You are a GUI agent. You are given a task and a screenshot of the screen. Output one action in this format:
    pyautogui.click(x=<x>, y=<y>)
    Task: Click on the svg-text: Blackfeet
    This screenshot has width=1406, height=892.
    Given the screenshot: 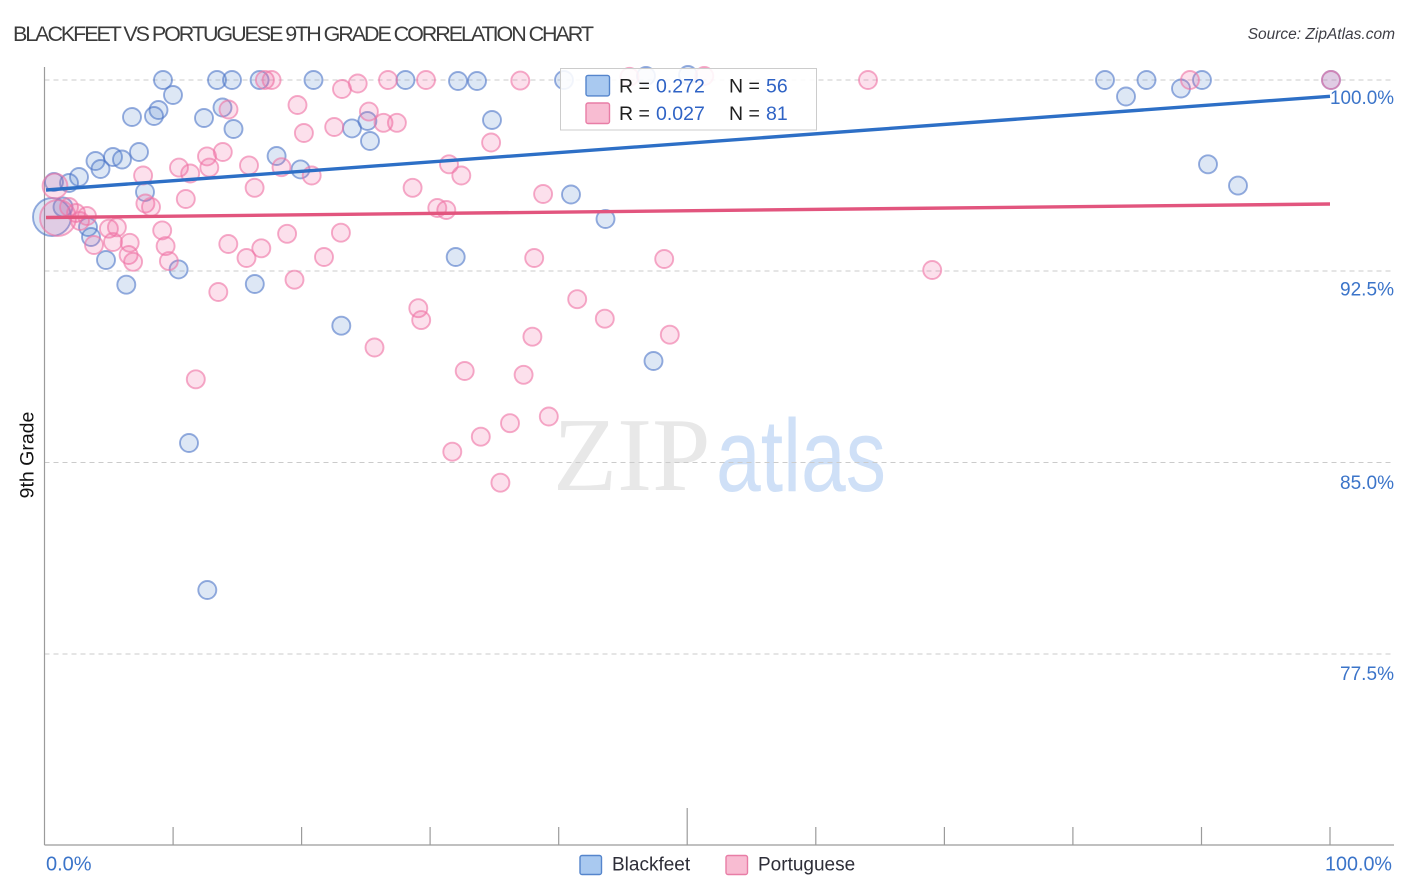 What is the action you would take?
    pyautogui.click(x=651, y=865)
    